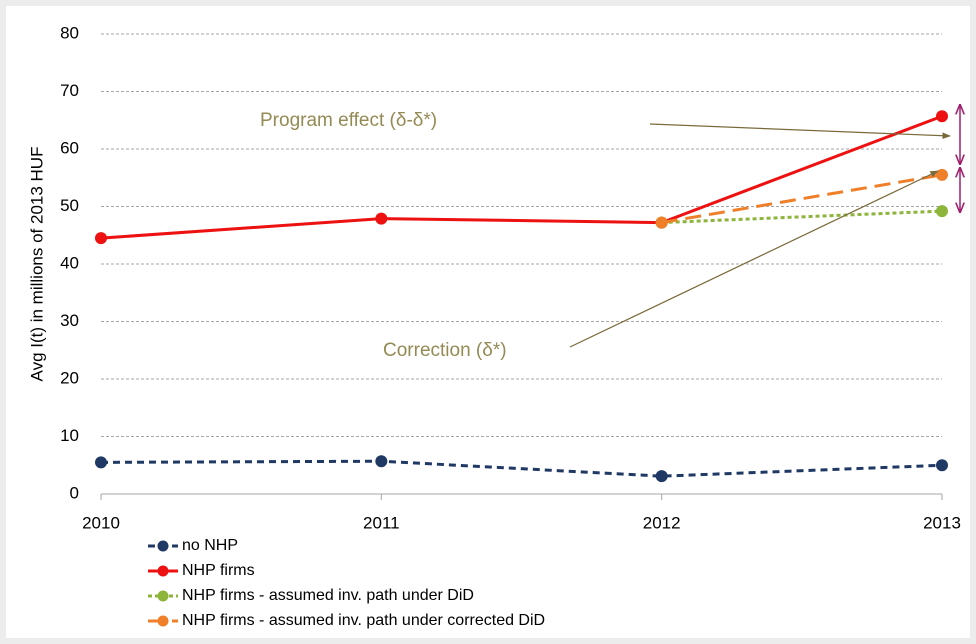 This screenshot has height=644, width=976. Describe the element at coordinates (218, 570) in the screenshot. I see `legend-label: NHP firms` at that location.